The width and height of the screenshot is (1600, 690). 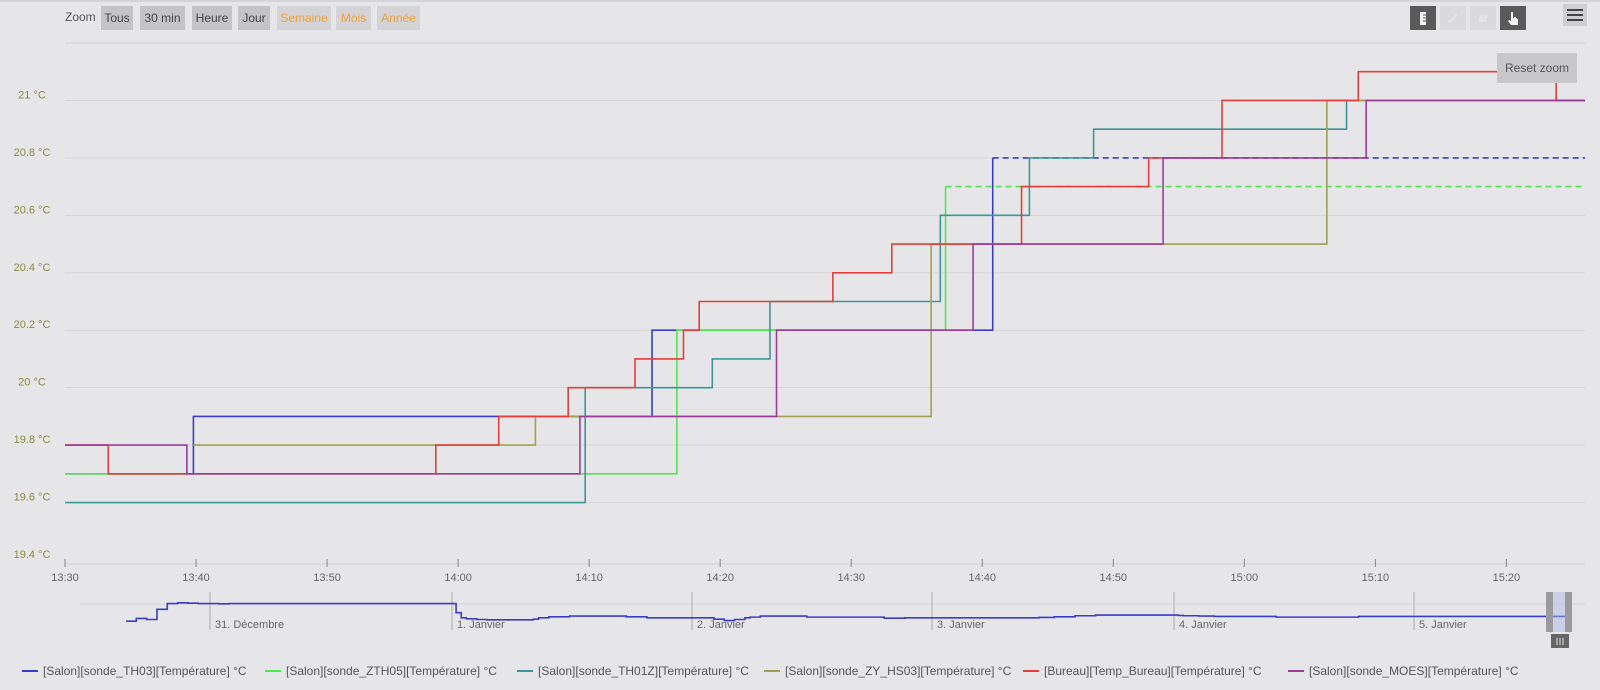 What do you see at coordinates (800, 1) in the screenshot?
I see `top-border` at bounding box center [800, 1].